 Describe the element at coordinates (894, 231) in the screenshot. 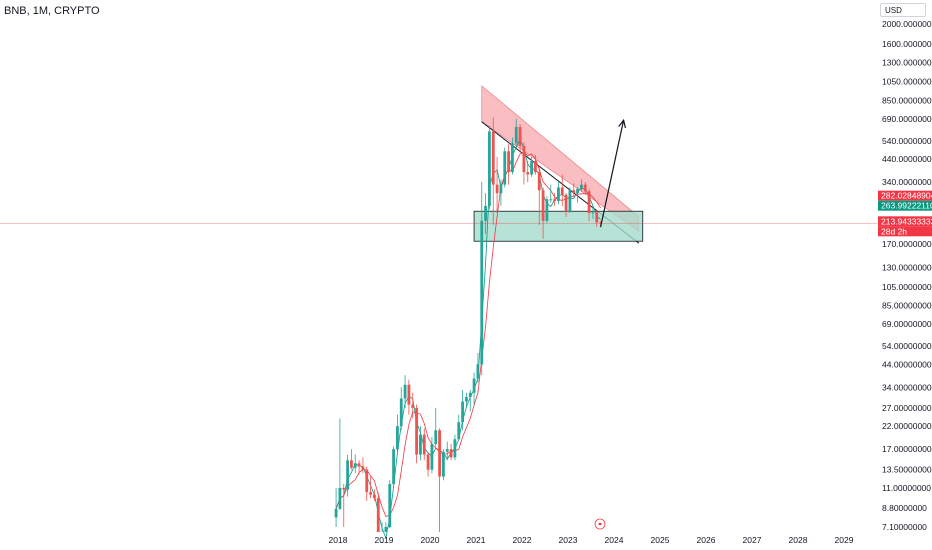

I see `countdown-tag: 28d 2h` at that location.